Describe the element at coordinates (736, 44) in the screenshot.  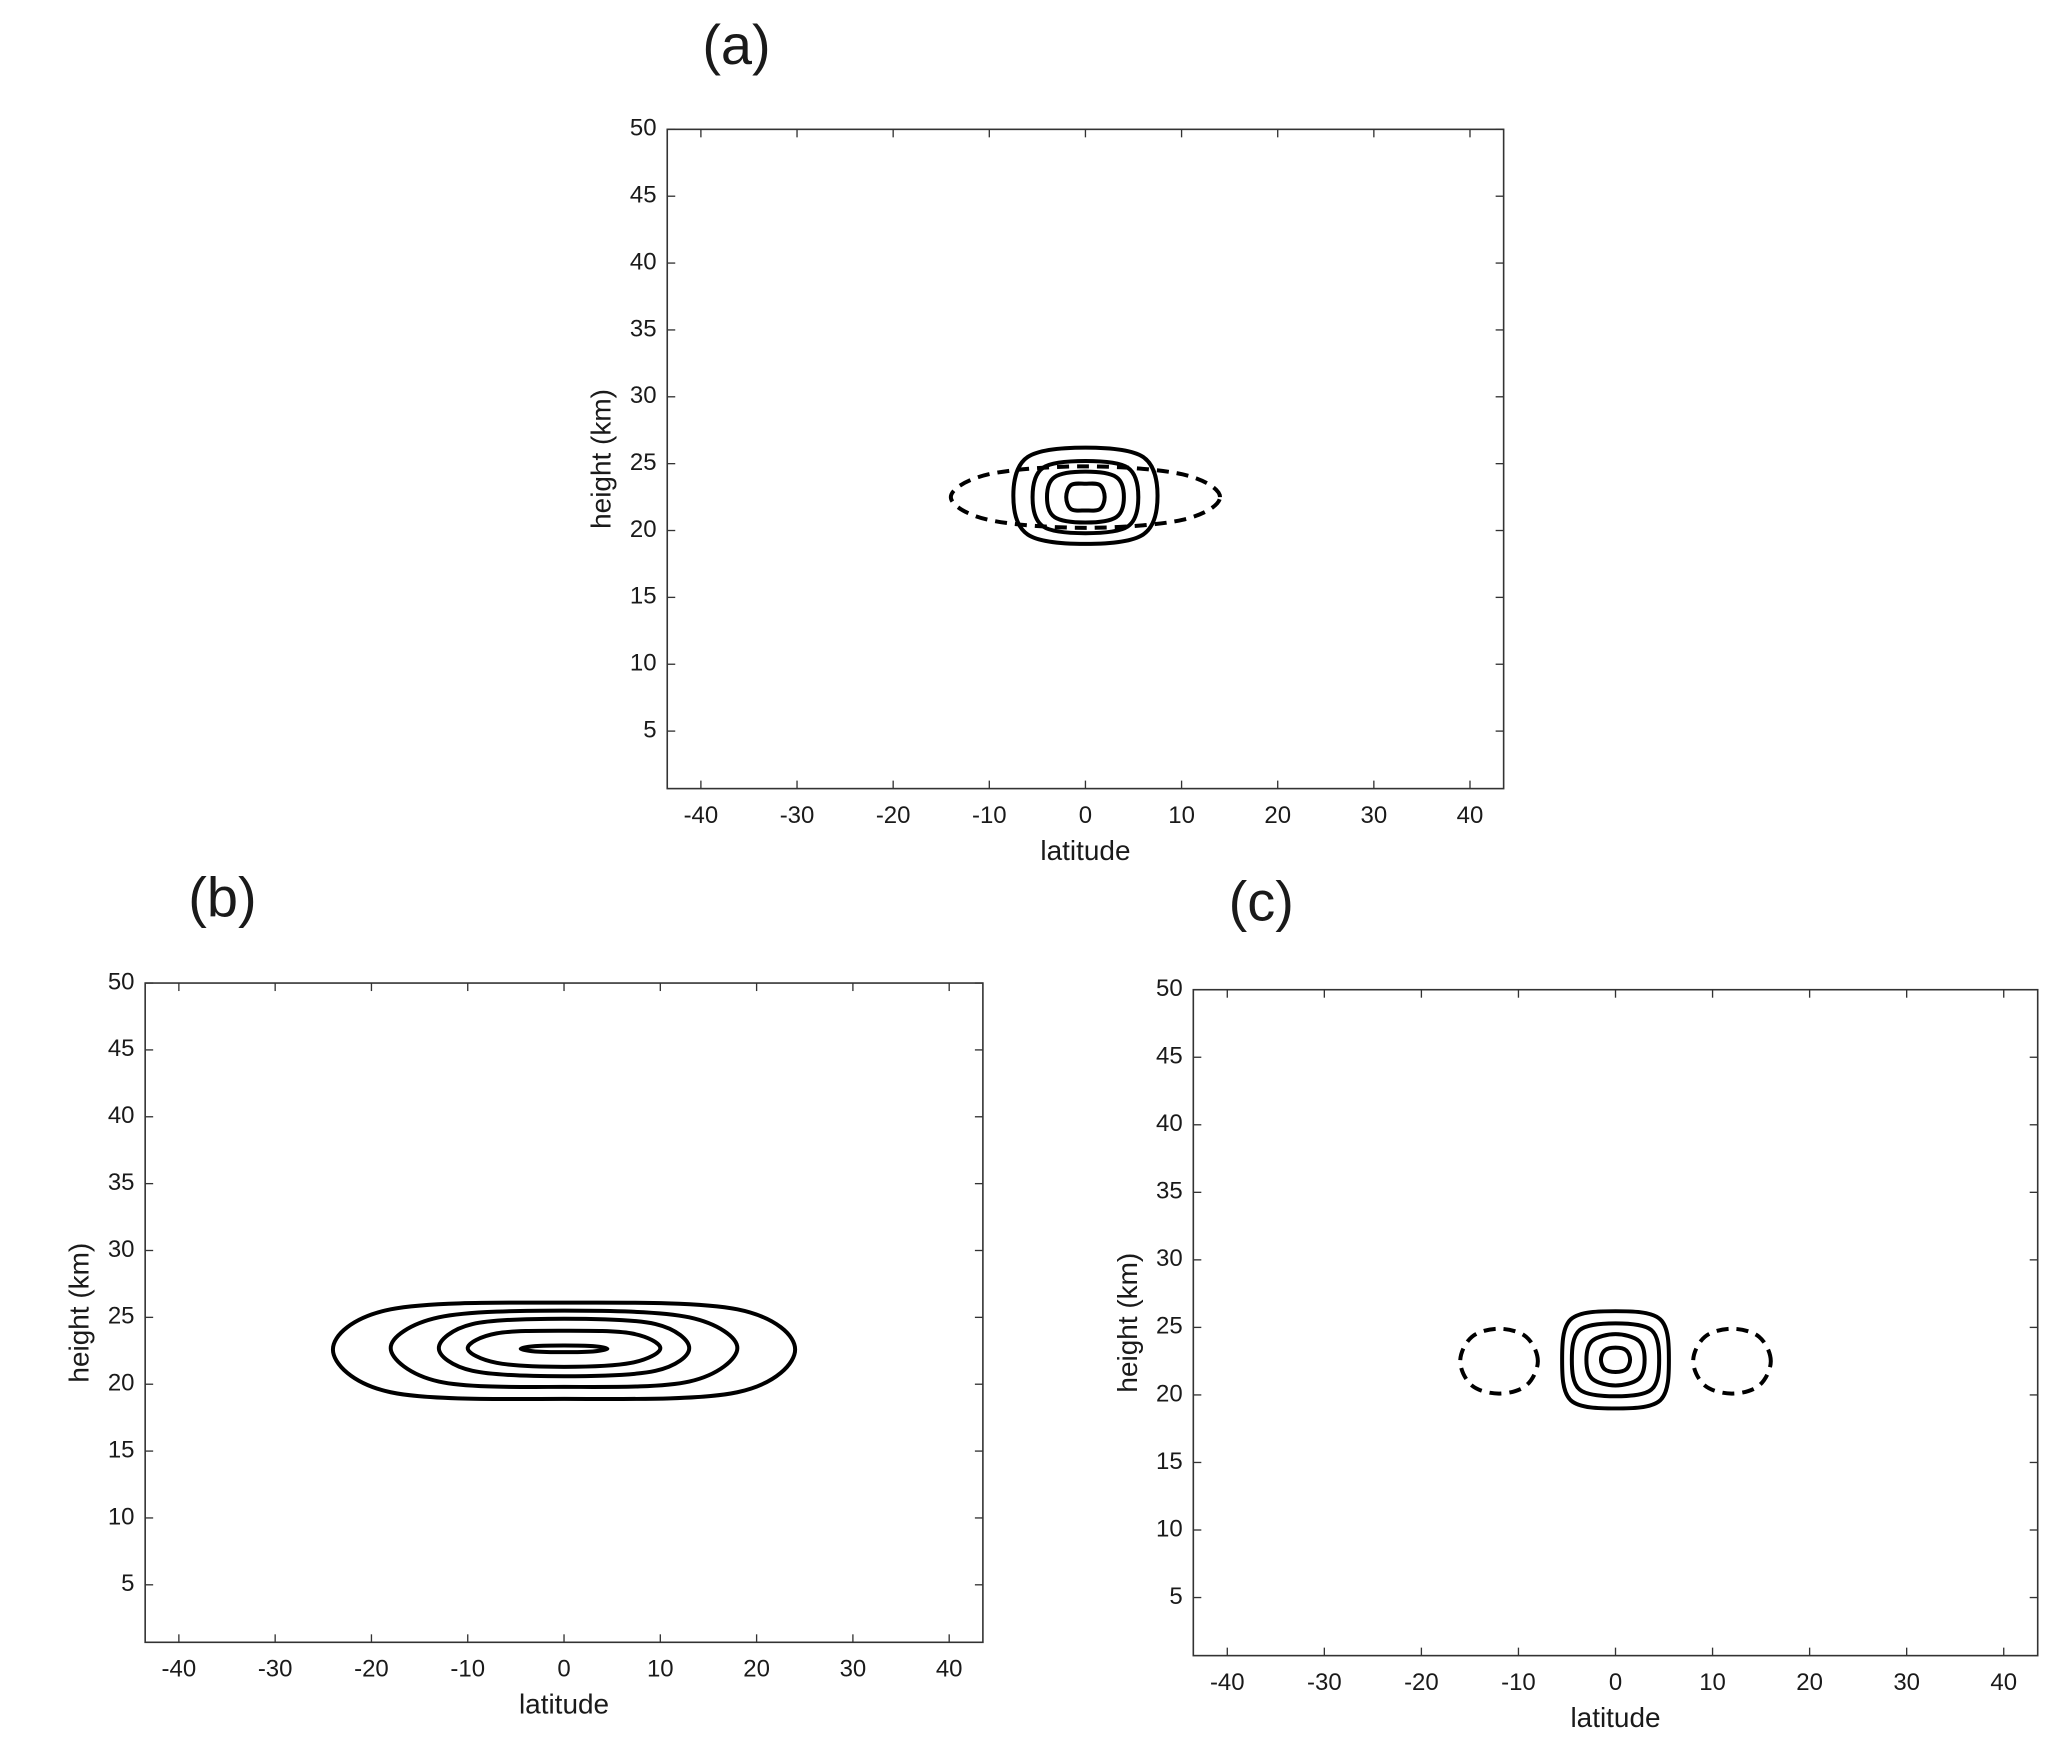
I see `panel-title: (a)` at that location.